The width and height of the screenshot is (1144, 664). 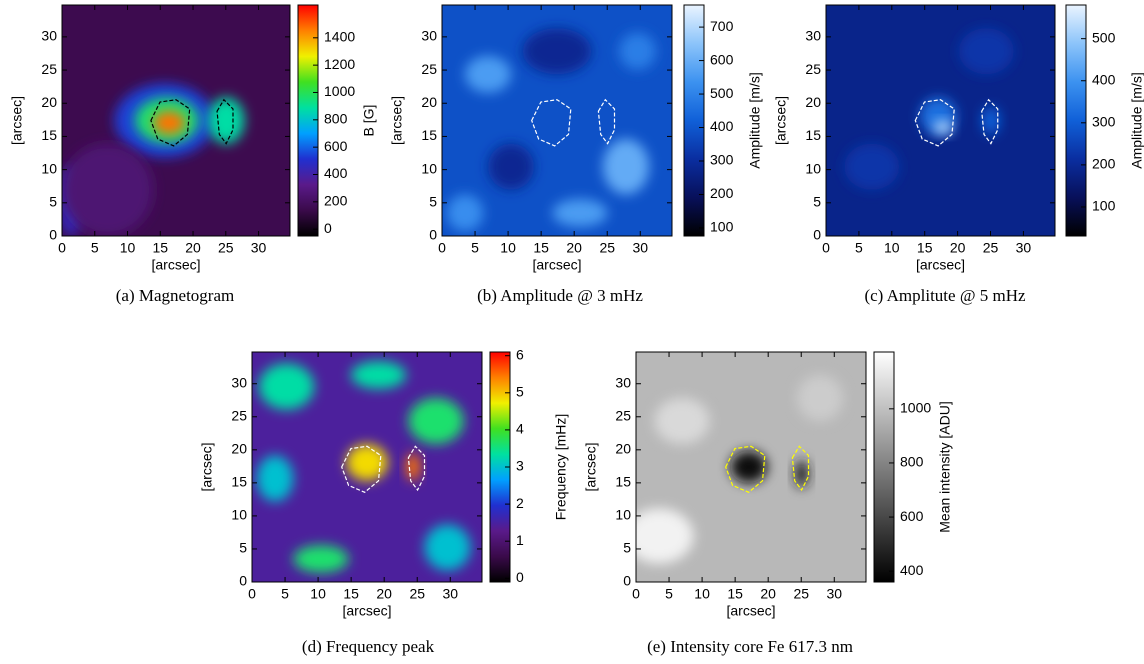 I want to click on colorbar-label: Frequency [mHz], so click(x=561, y=467).